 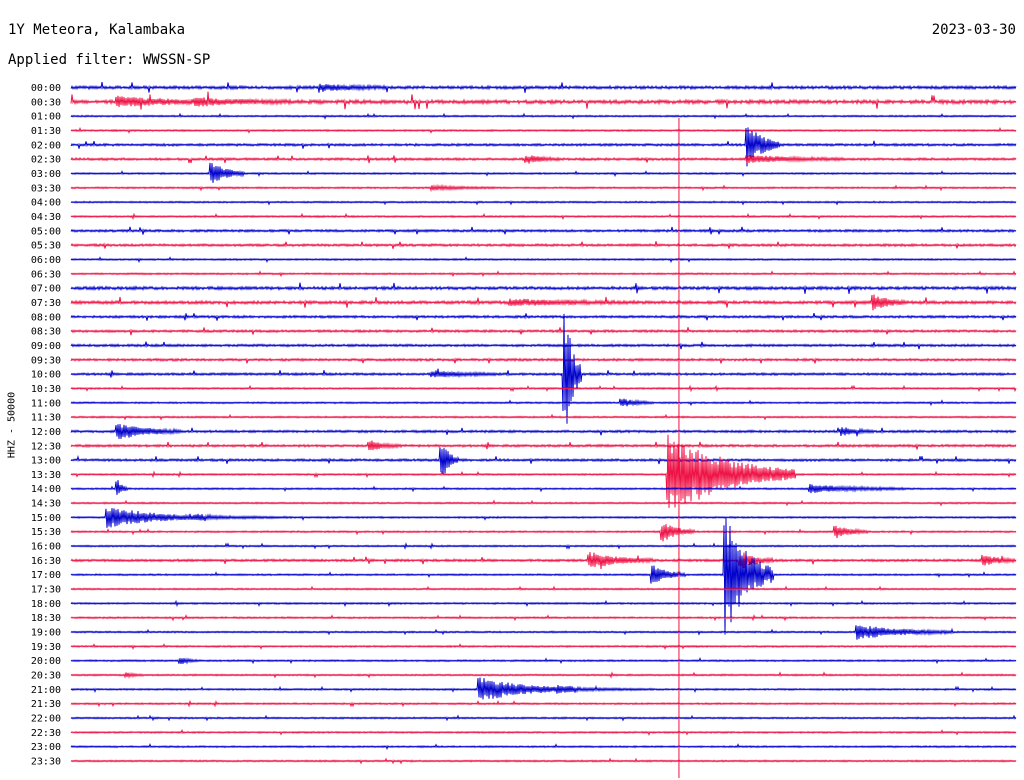 What do you see at coordinates (46, 719) in the screenshot?
I see `row-time-label: 22:00` at bounding box center [46, 719].